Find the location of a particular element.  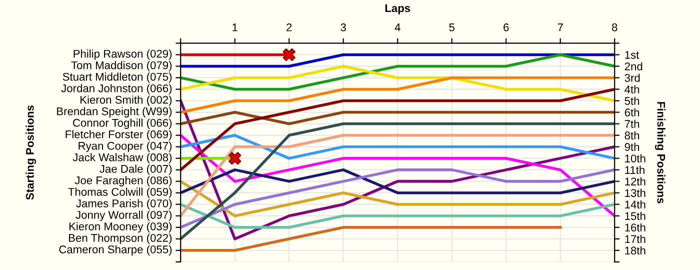

y-tick-label: 7th is located at coordinates (632, 124).